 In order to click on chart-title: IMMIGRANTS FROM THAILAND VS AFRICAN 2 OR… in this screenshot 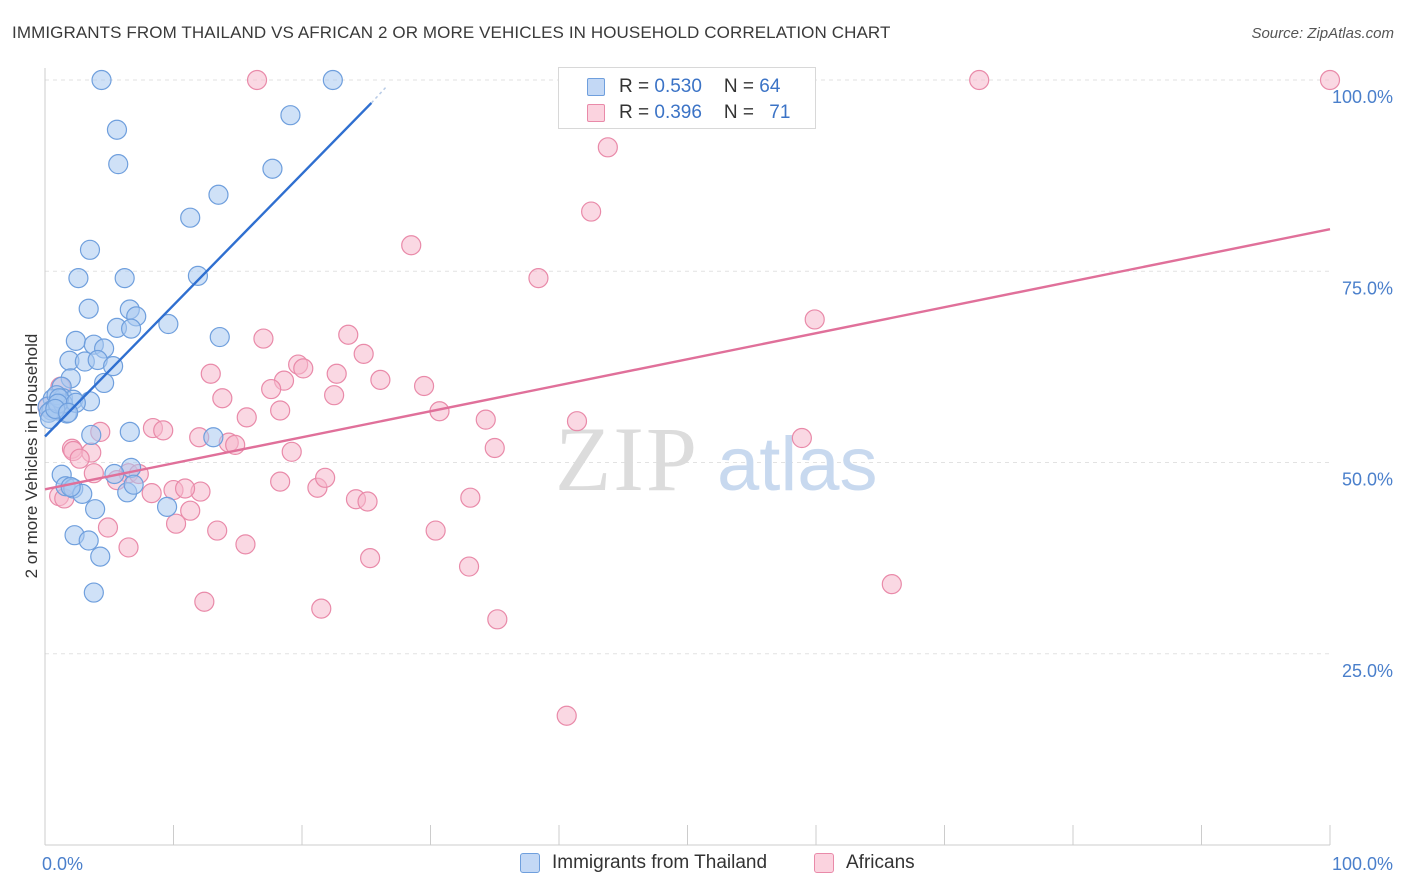, I will do `click(451, 32)`.